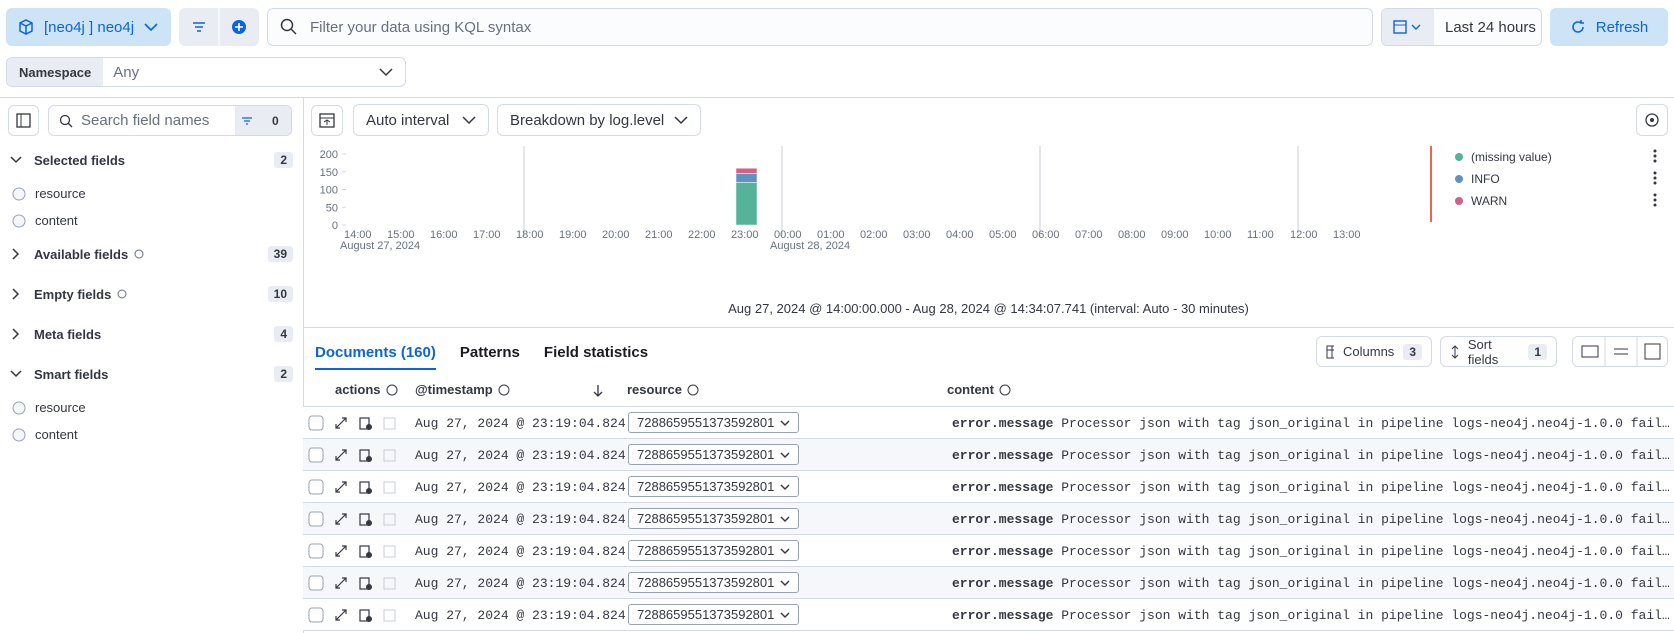  Describe the element at coordinates (1408, 27) in the screenshot. I see `date-quick` at that location.